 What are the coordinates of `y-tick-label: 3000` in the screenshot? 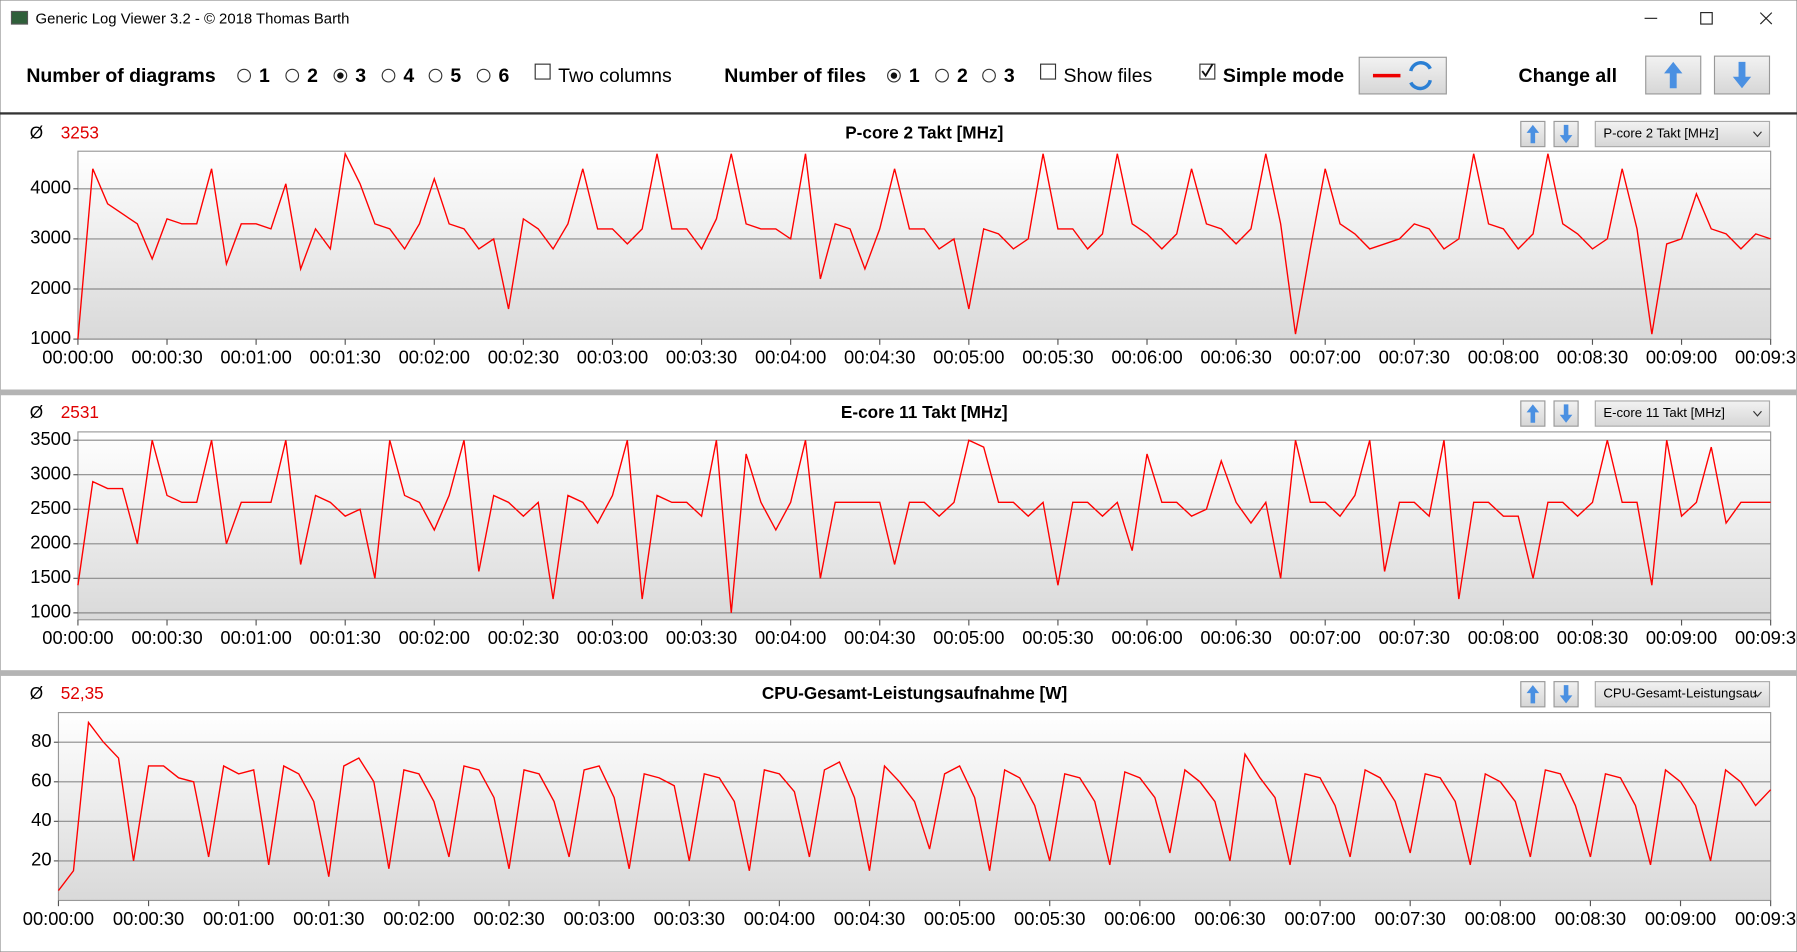 It's located at (50, 473).